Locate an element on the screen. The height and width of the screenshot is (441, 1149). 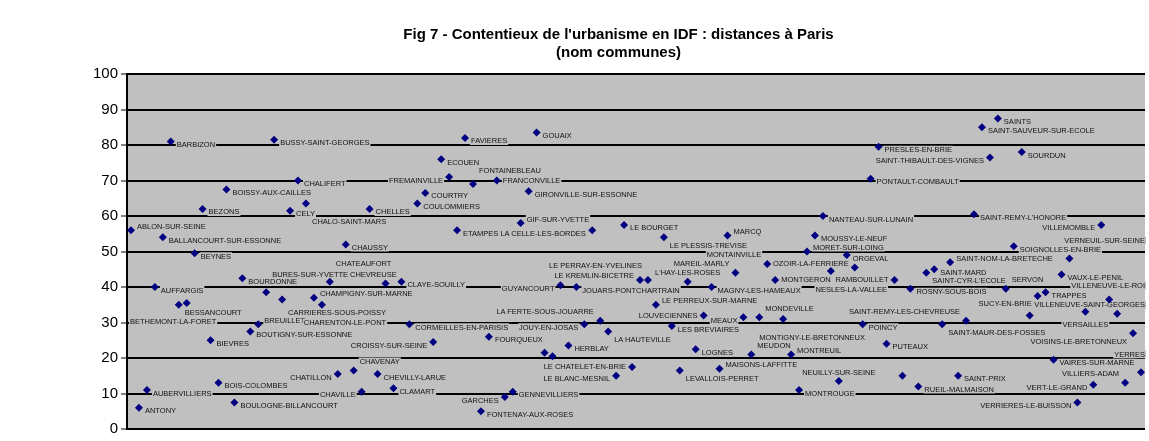
y-tick-label: 40 is located at coordinates (110, 286).